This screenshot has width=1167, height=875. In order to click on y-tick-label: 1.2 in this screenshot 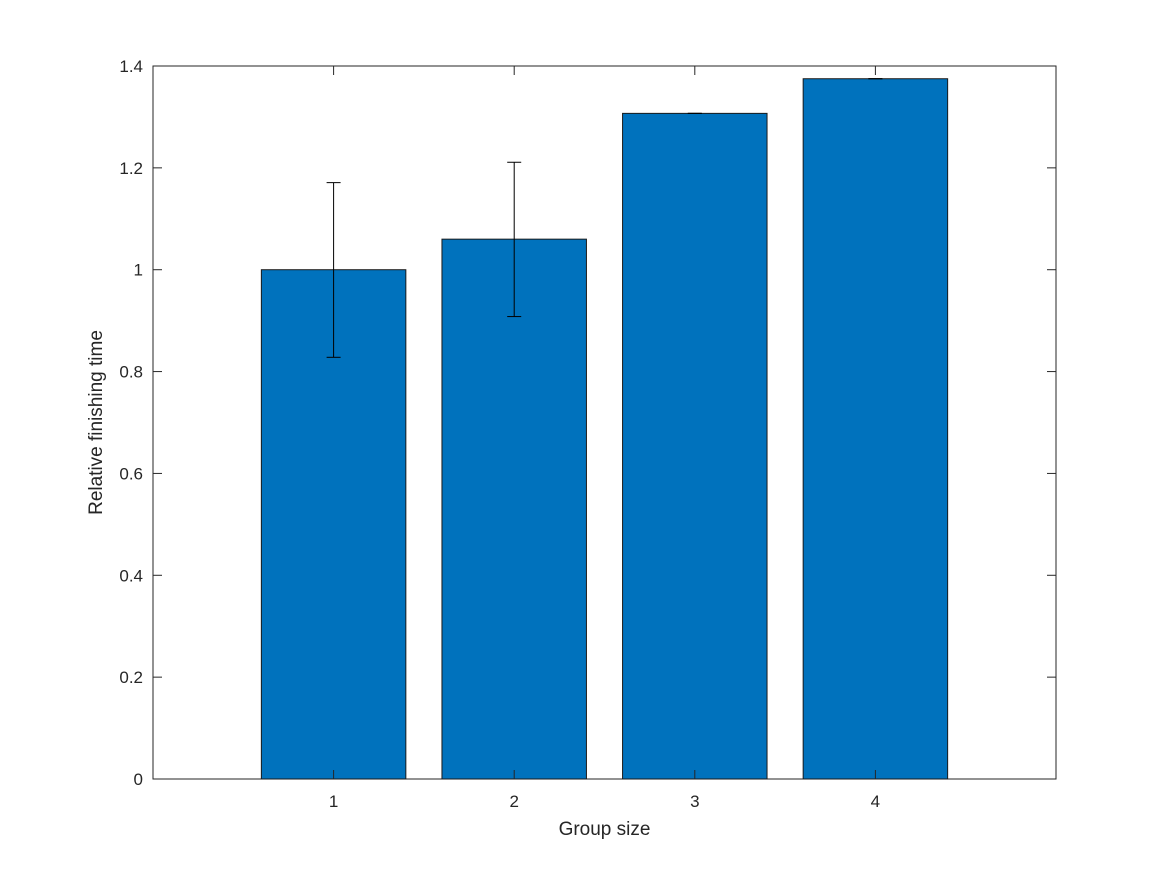, I will do `click(131, 168)`.